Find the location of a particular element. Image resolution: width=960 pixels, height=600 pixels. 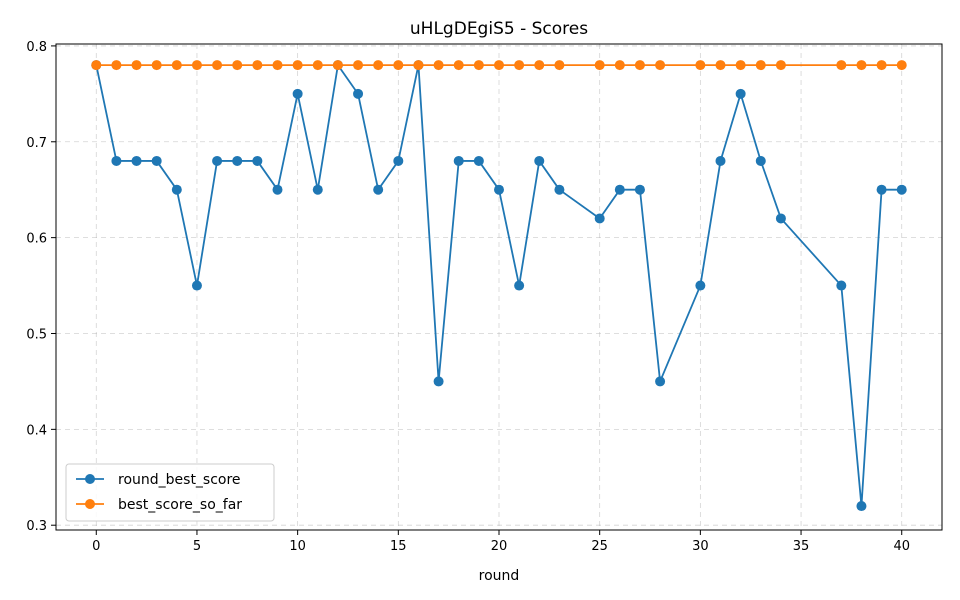

y-tick-label: 0.6 is located at coordinates (36, 239).